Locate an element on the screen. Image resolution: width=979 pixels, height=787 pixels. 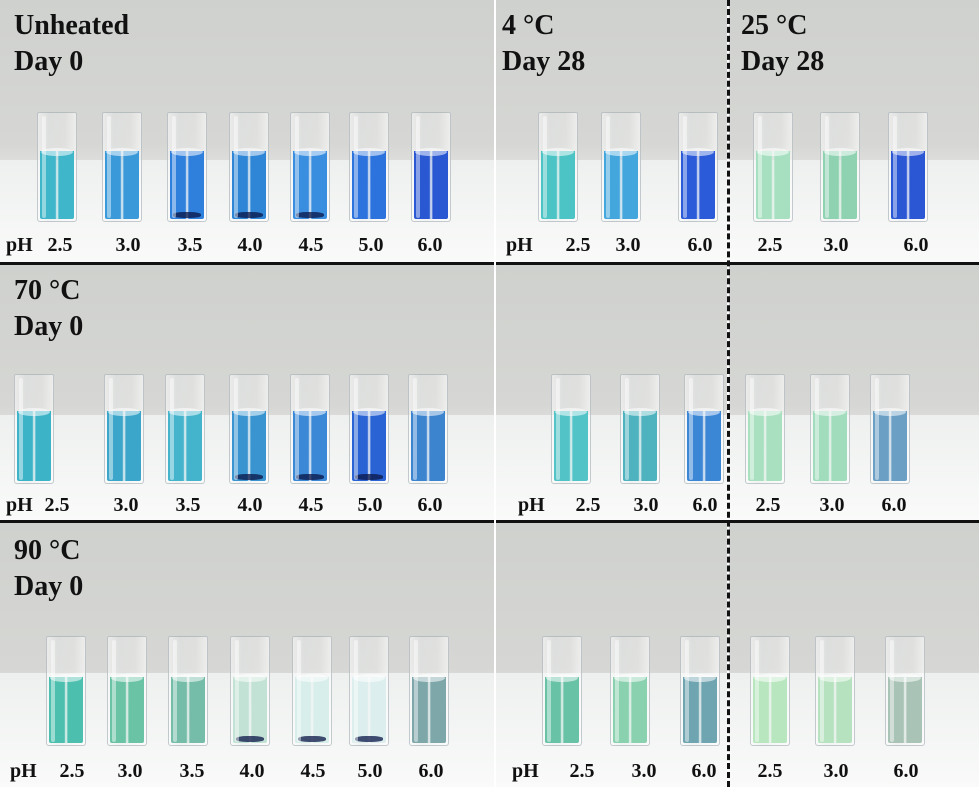
group-subtitle: Day 0 is located at coordinates (49, 586).